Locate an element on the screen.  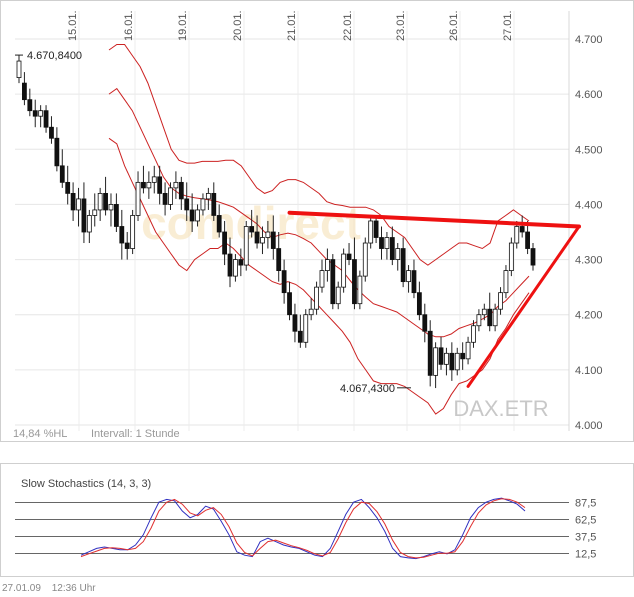
footer: 27.01.09 12:36 Uhr is located at coordinates (53, 588).